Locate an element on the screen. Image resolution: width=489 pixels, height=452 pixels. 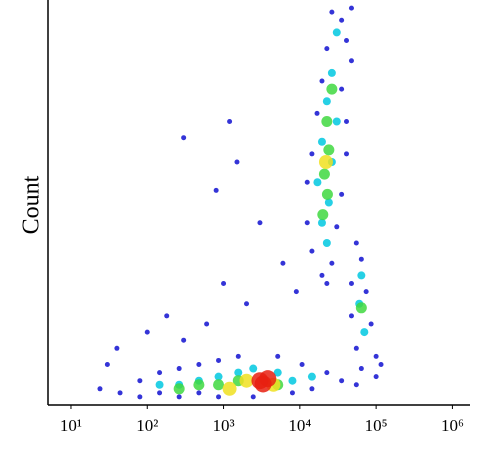
x-tick-label: 10⁴ is located at coordinates (299, 425).